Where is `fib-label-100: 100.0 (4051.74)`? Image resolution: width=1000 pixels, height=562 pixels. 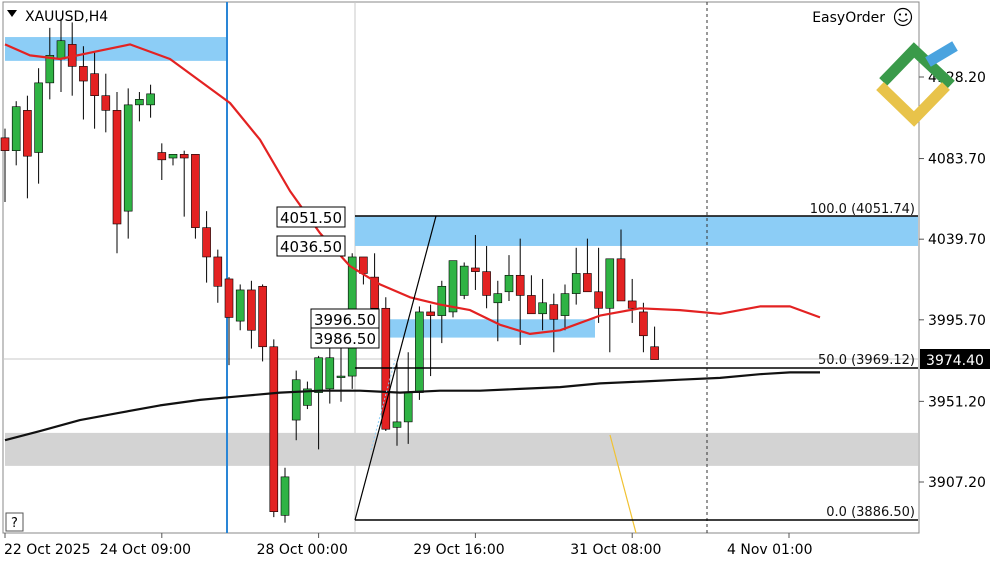
fib-label-100: 100.0 (4051.74) is located at coordinates (862, 209).